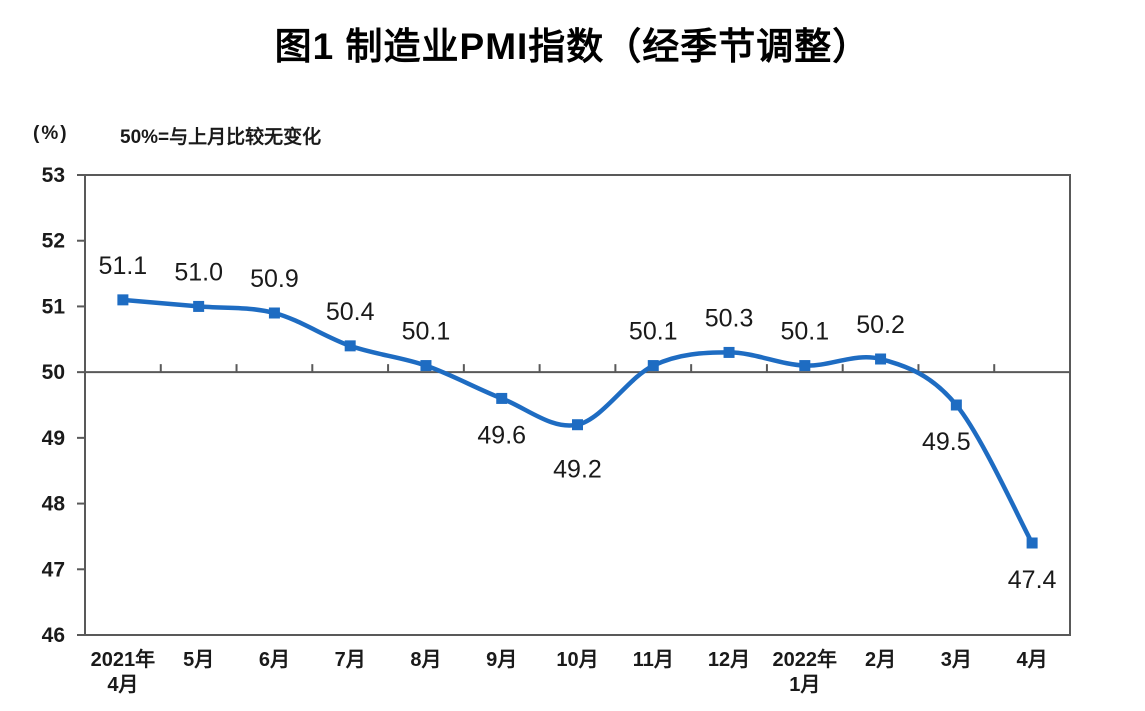 The image size is (1145, 711). What do you see at coordinates (53, 438) in the screenshot?
I see `y-axis-tick-label: 49` at bounding box center [53, 438].